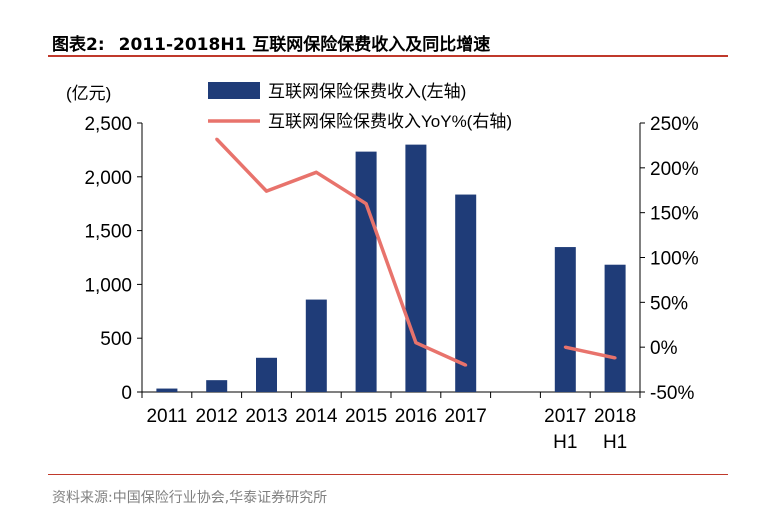 This screenshot has width=764, height=528. Describe the element at coordinates (217, 416) in the screenshot. I see `x-axis-tick-label: 2012` at that location.